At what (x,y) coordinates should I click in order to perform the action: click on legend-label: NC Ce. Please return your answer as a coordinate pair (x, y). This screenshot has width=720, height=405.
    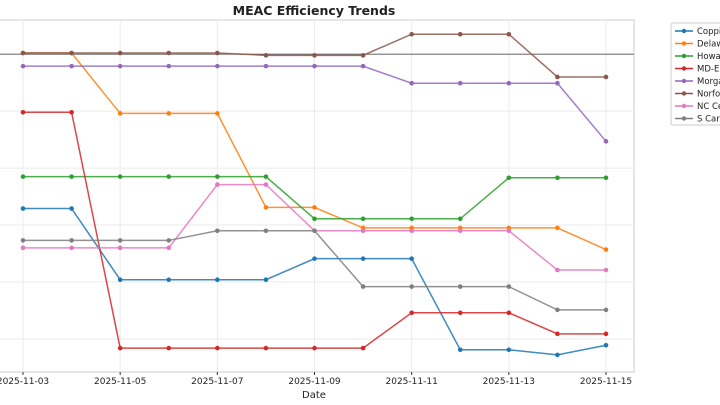
    Looking at the image, I should click on (708, 107).